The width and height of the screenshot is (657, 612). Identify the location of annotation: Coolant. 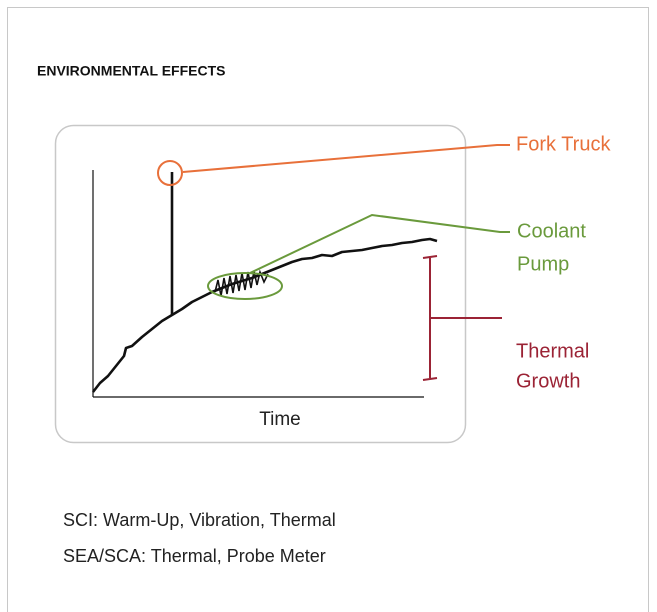
(551, 231).